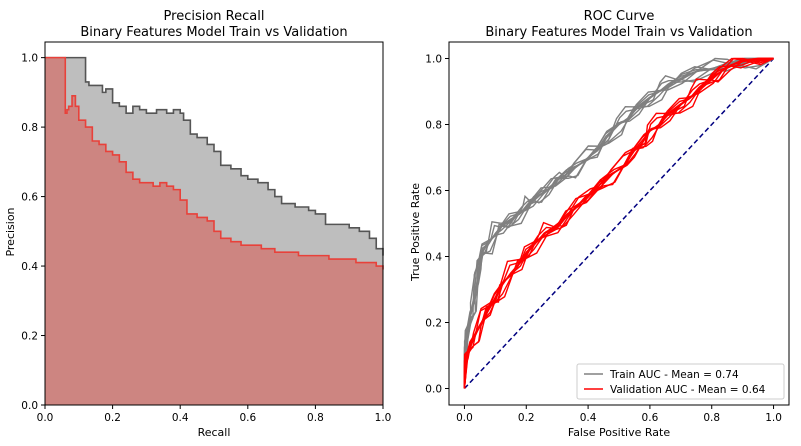  What do you see at coordinates (464, 418) in the screenshot?
I see `roc-x-tick-label: 0.0` at bounding box center [464, 418].